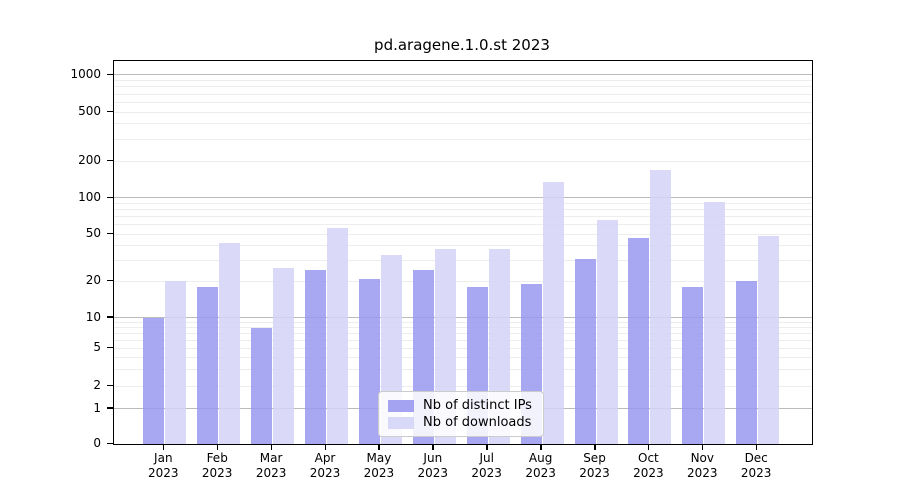  Describe the element at coordinates (93, 280) in the screenshot. I see `y-tick-label: 20` at that location.